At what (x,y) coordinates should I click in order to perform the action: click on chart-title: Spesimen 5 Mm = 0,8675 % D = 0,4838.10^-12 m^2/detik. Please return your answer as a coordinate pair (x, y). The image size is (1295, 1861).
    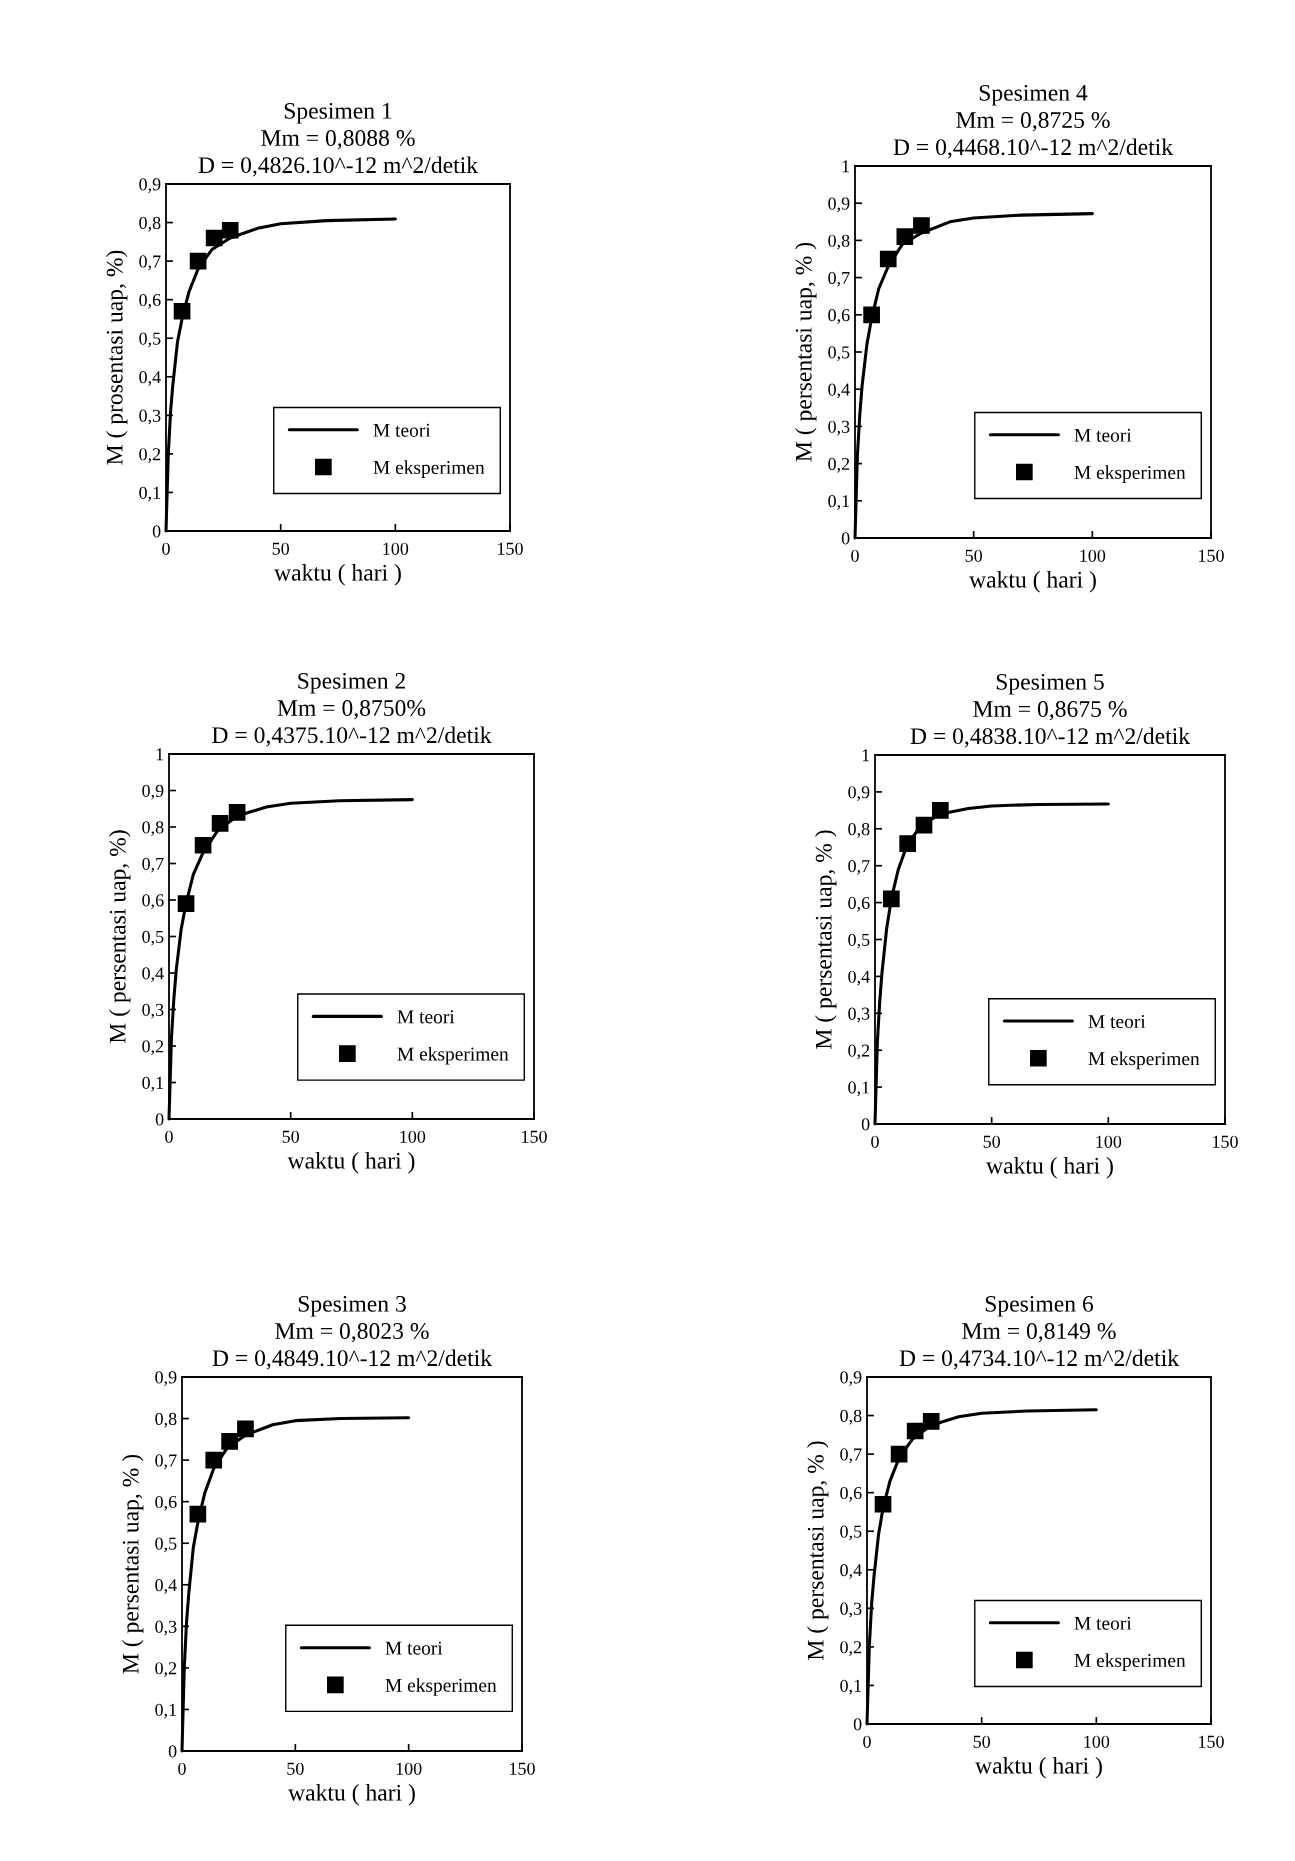
    Looking at the image, I should click on (1050, 710).